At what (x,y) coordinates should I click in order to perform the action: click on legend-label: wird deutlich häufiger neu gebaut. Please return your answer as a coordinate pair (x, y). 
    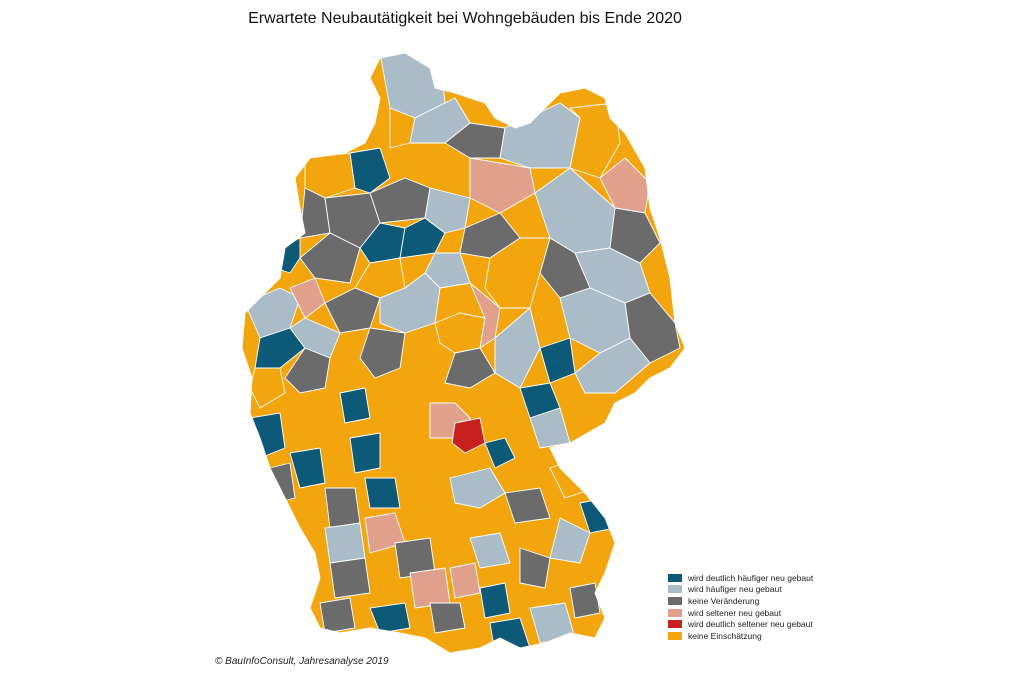
    Looking at the image, I should click on (751, 577).